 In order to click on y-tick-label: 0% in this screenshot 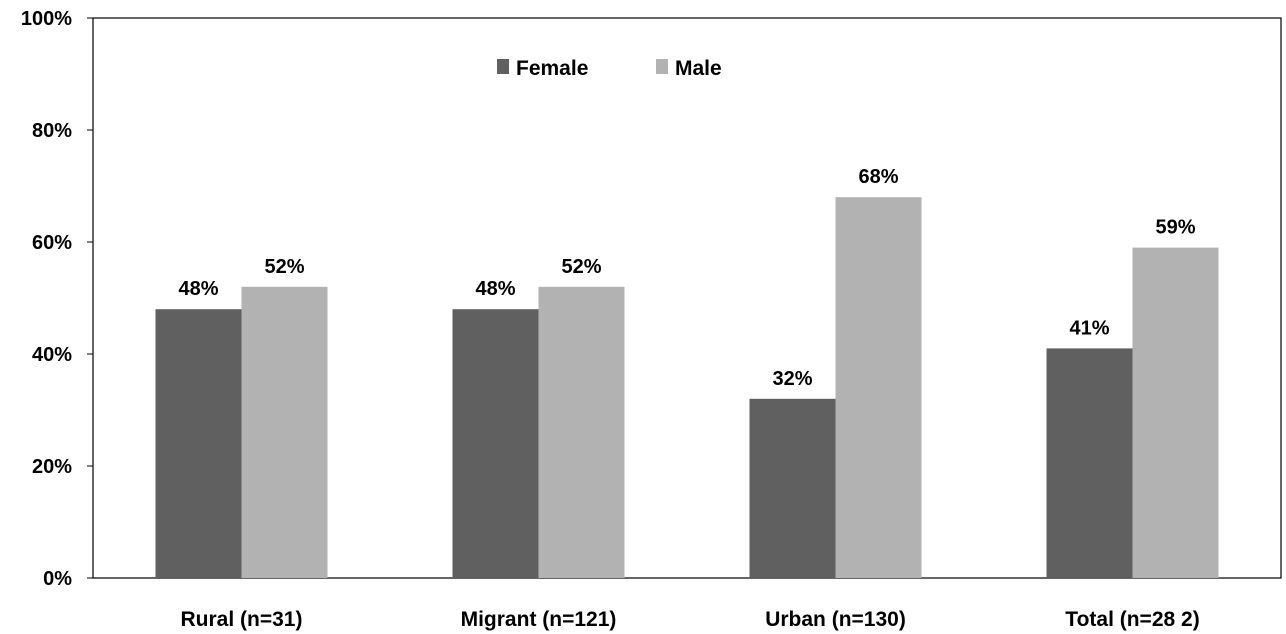, I will do `click(57, 579)`.